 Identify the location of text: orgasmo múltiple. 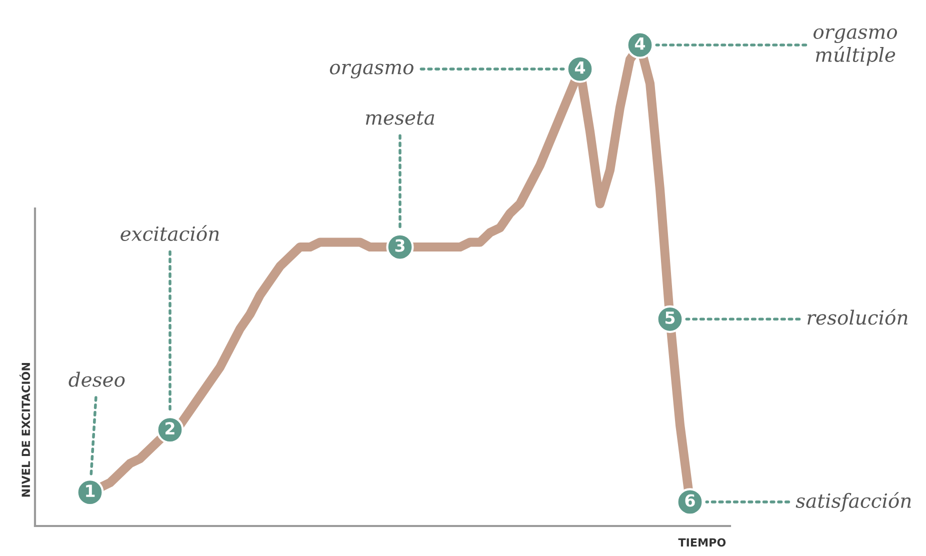
(856, 47).